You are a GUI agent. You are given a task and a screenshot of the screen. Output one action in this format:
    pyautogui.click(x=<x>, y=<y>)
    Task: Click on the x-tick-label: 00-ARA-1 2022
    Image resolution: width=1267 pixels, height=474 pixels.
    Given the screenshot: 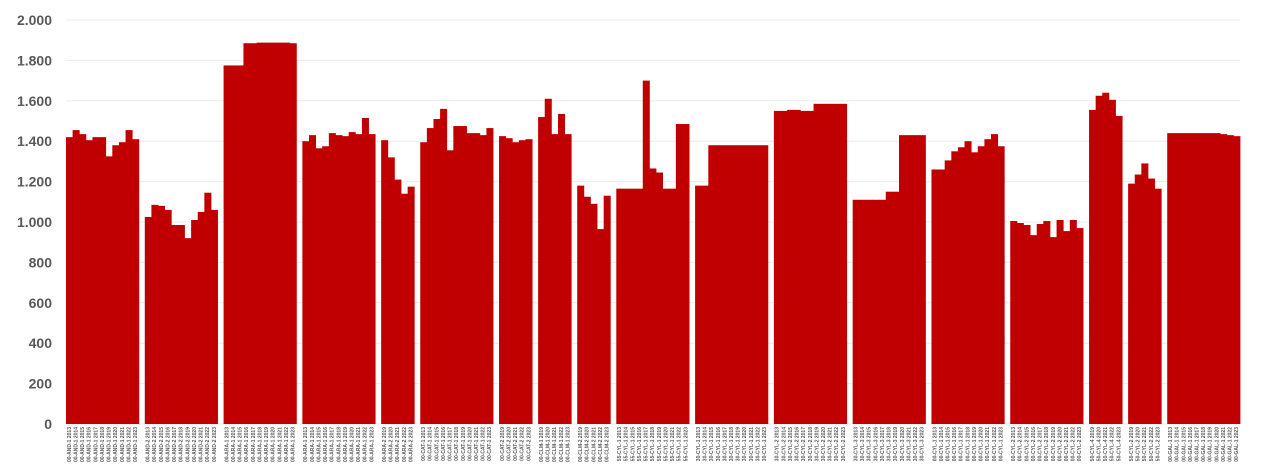 What is the action you would take?
    pyautogui.click(x=366, y=444)
    